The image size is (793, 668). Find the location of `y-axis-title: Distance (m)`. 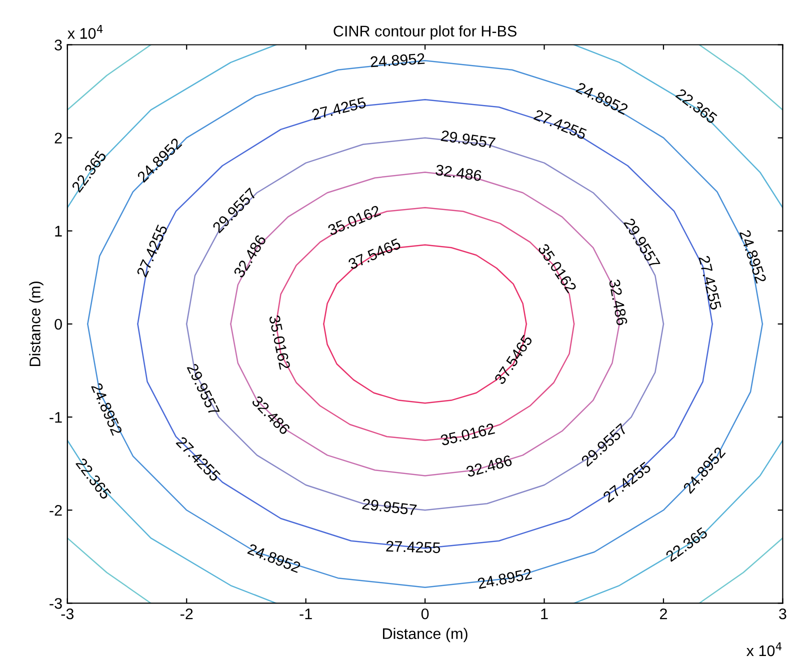

y-axis-title: Distance (m) is located at coordinates (36, 324).